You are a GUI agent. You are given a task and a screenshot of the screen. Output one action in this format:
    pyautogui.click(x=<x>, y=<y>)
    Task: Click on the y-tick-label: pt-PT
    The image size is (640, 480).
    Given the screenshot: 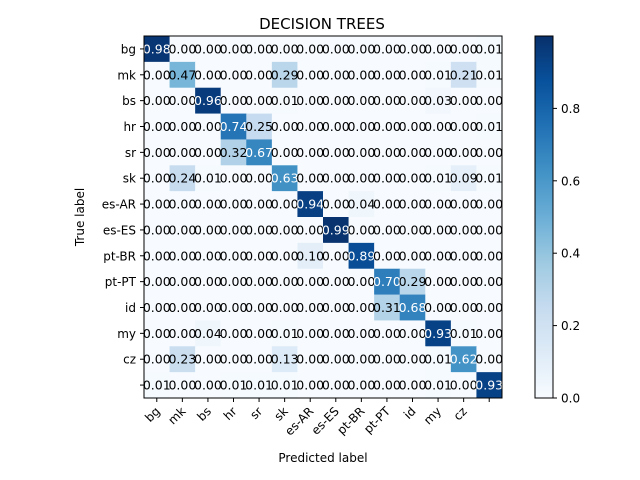 What is the action you would take?
    pyautogui.click(x=121, y=282)
    